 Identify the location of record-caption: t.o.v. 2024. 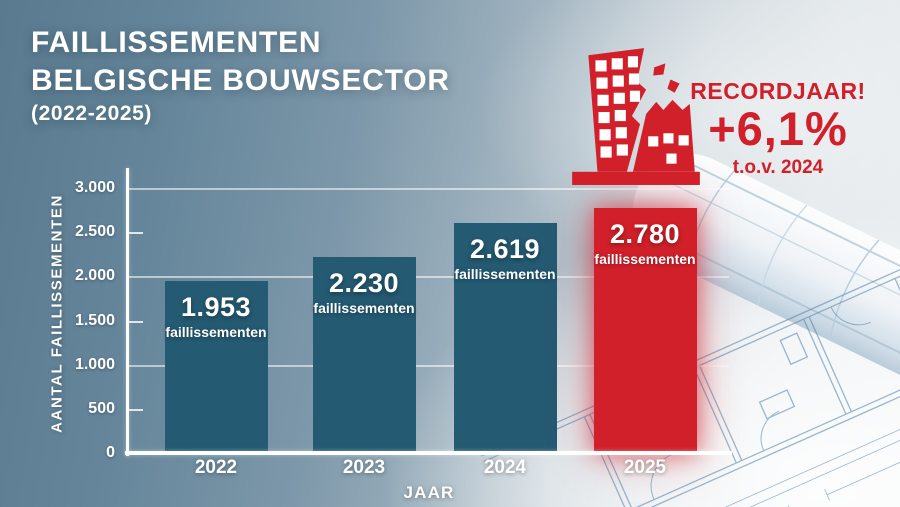
(778, 167).